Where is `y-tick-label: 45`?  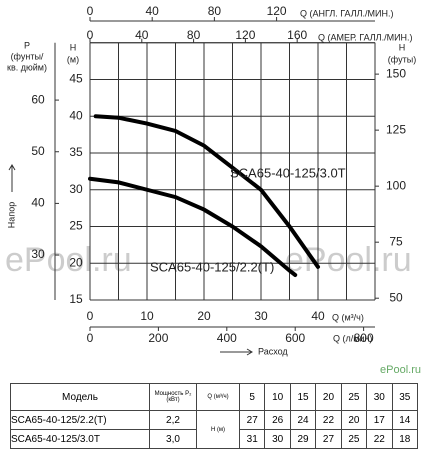 y-tick-label: 45 is located at coordinates (76, 79).